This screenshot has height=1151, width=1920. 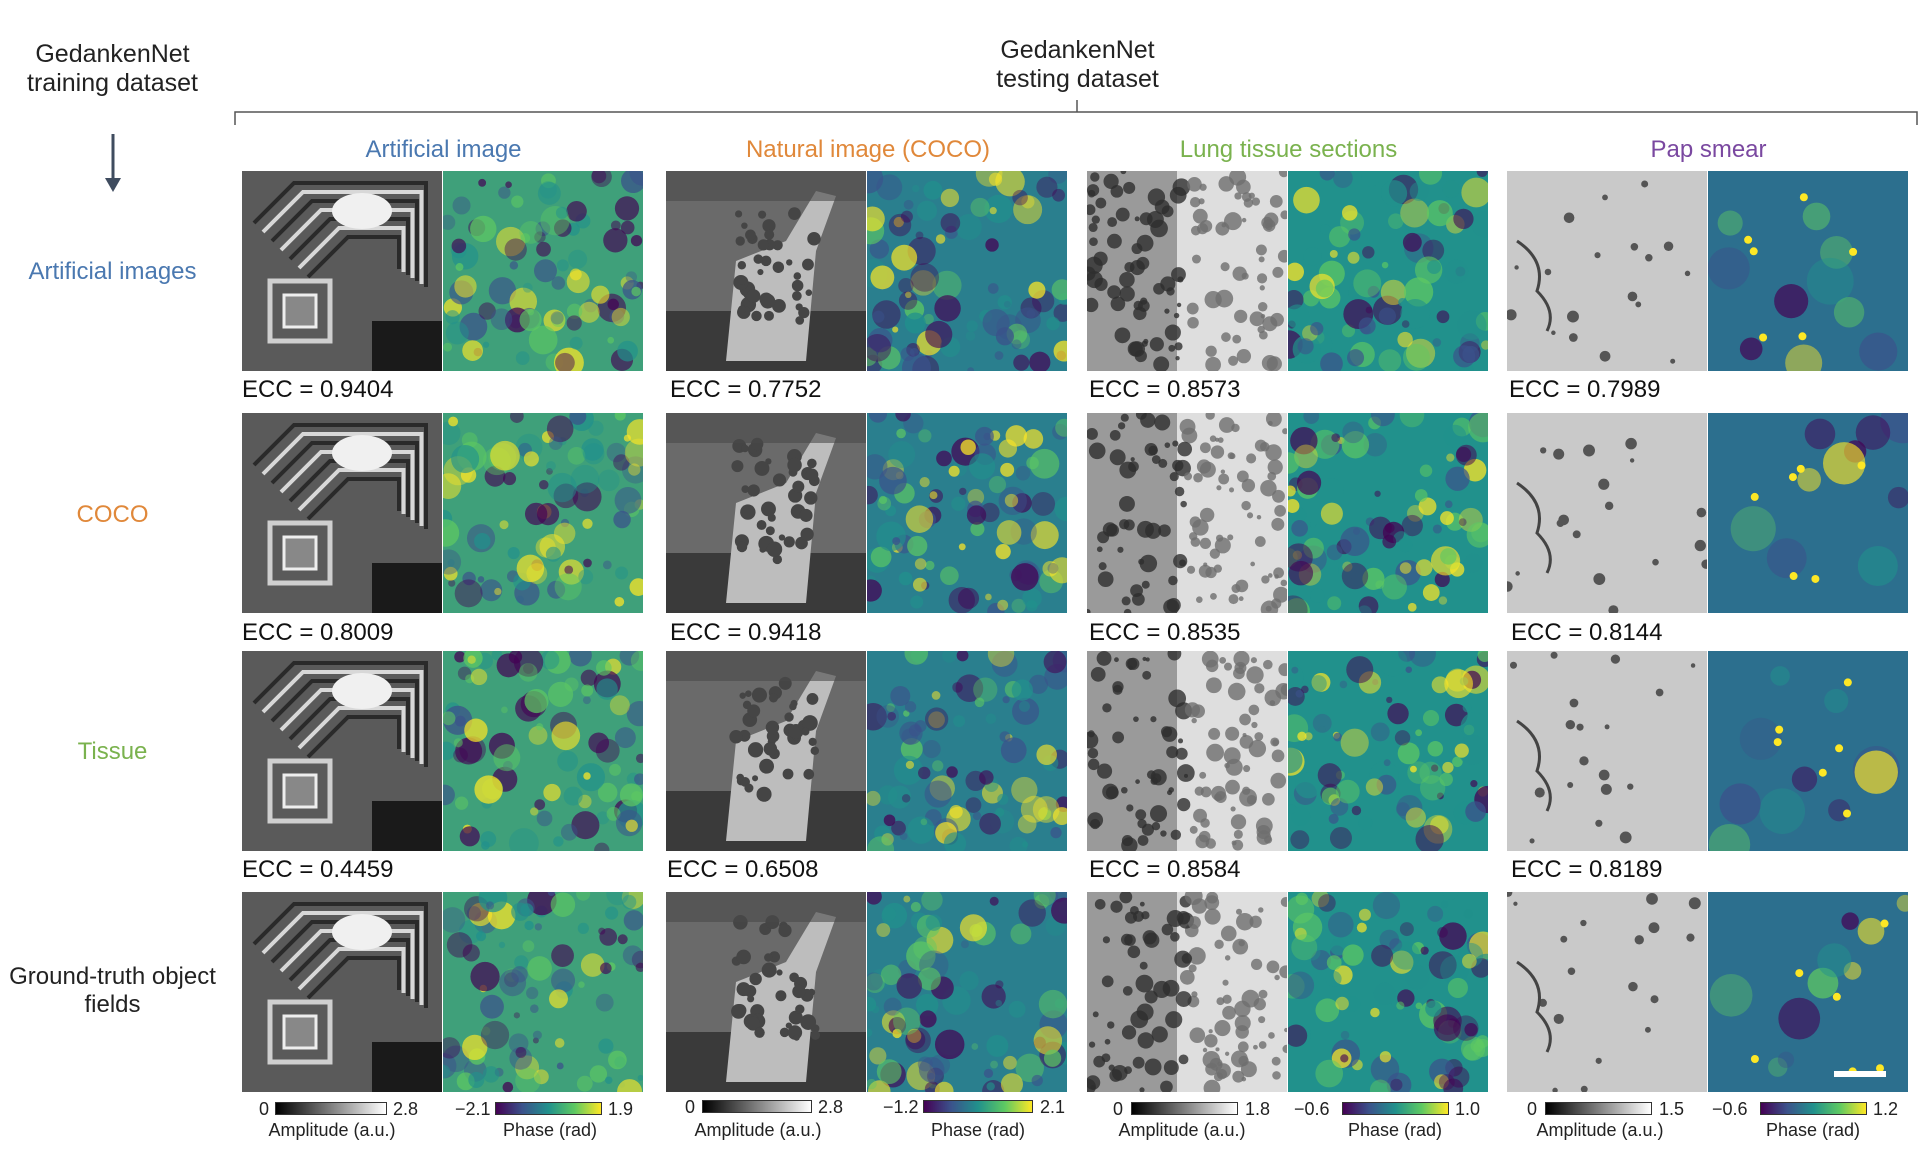 What do you see at coordinates (967, 992) in the screenshot?
I see `phase-image-r3-c1` at bounding box center [967, 992].